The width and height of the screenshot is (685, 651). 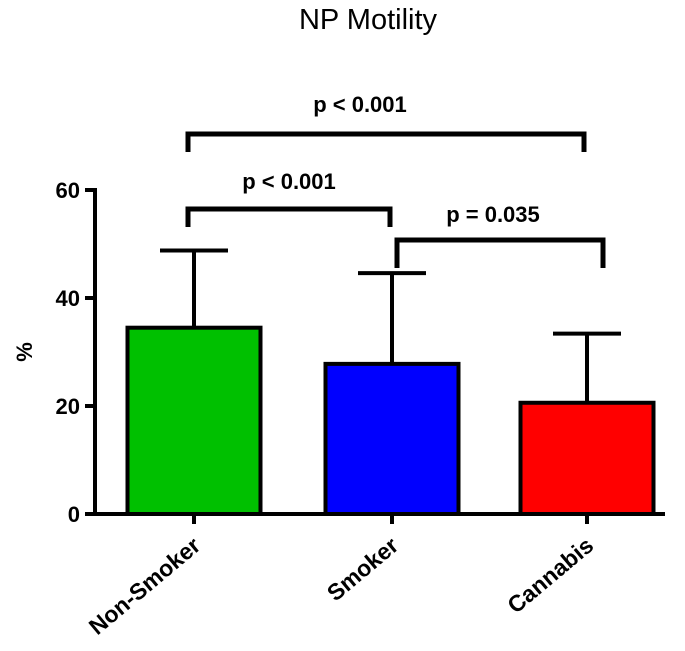 What do you see at coordinates (68, 190) in the screenshot?
I see `y-tick-label: 60` at bounding box center [68, 190].